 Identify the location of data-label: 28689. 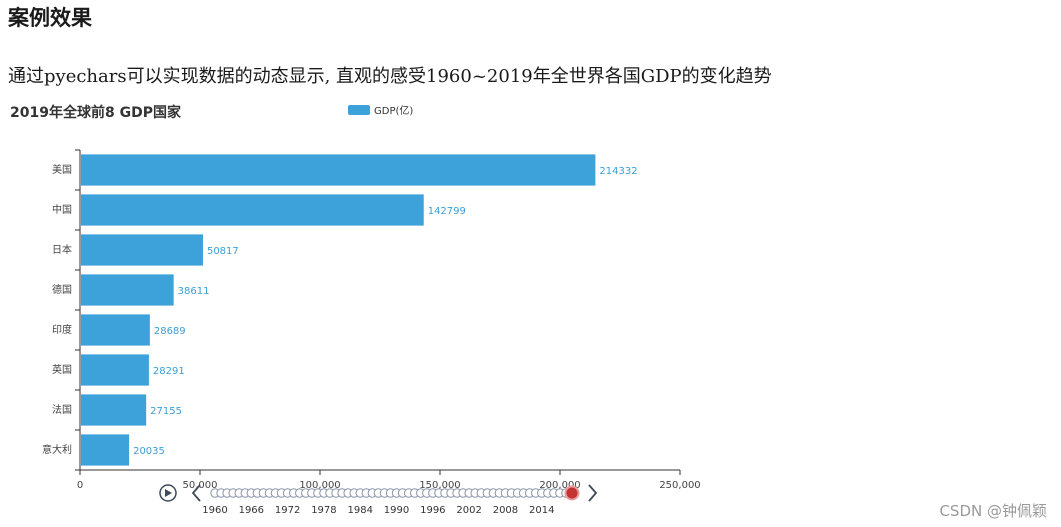
(170, 331).